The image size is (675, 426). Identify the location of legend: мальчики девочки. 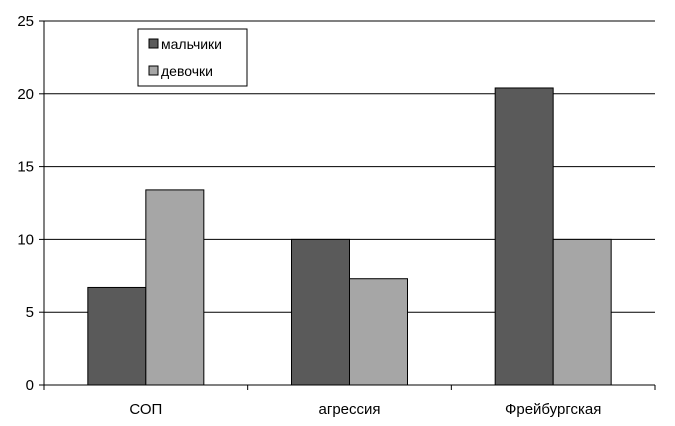
(192, 57).